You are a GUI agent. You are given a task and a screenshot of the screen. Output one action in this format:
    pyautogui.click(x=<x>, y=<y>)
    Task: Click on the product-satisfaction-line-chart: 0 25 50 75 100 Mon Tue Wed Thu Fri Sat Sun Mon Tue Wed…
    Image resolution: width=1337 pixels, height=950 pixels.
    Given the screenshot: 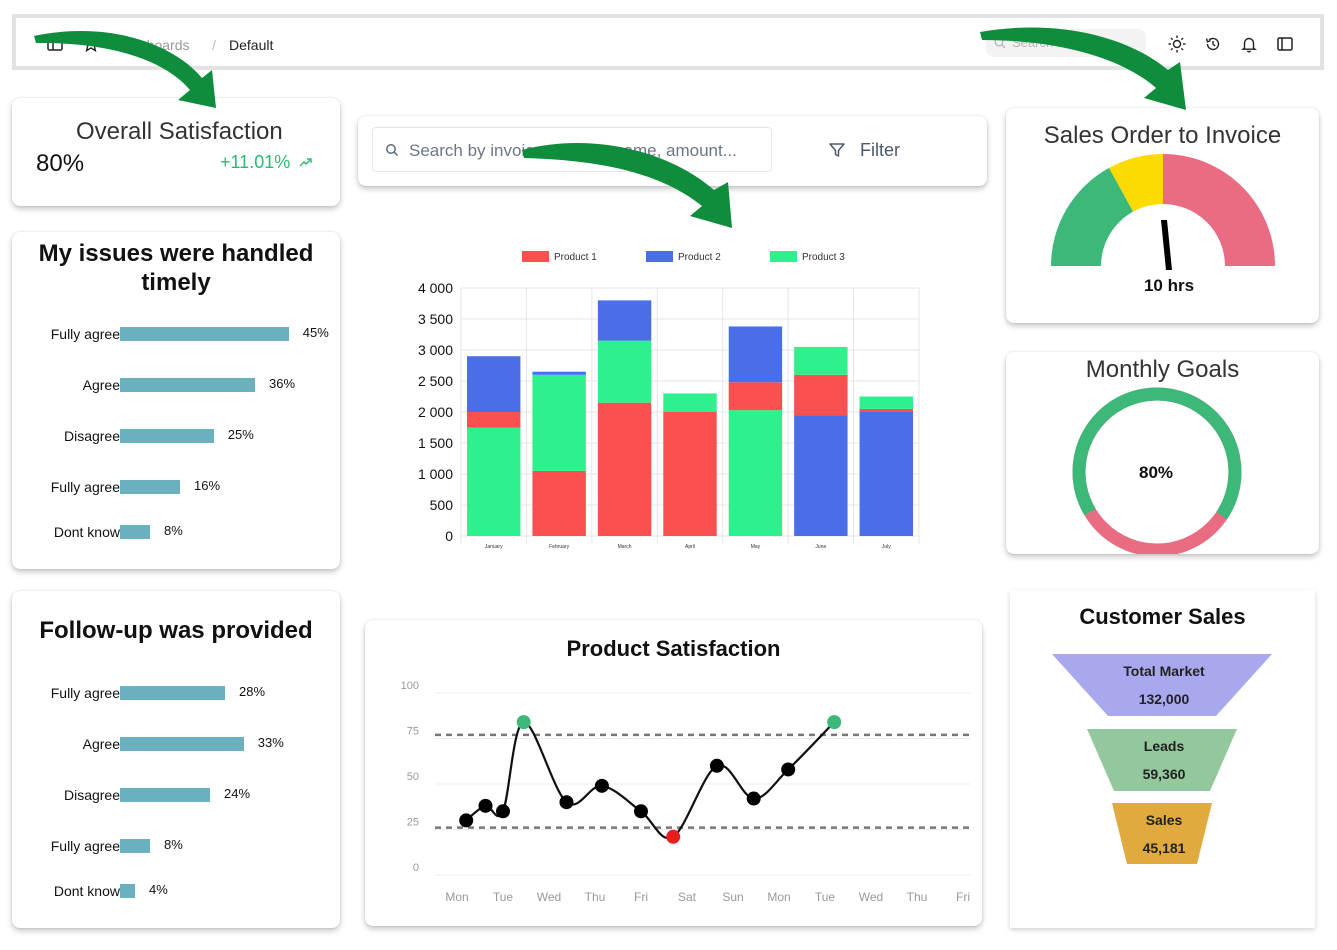 What is the action you would take?
    pyautogui.click(x=686, y=792)
    